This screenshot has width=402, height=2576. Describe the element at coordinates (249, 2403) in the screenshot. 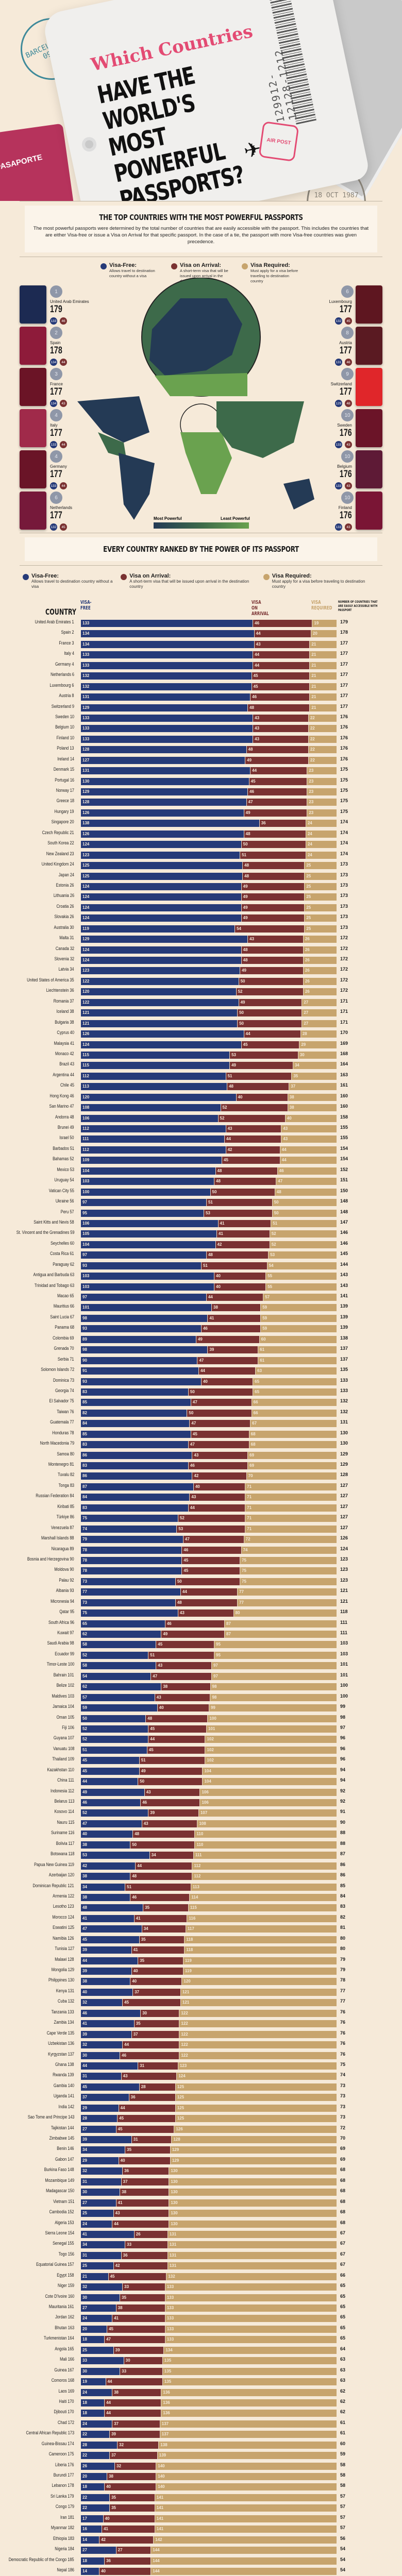

I see `bar-visa-required: 136` at that location.